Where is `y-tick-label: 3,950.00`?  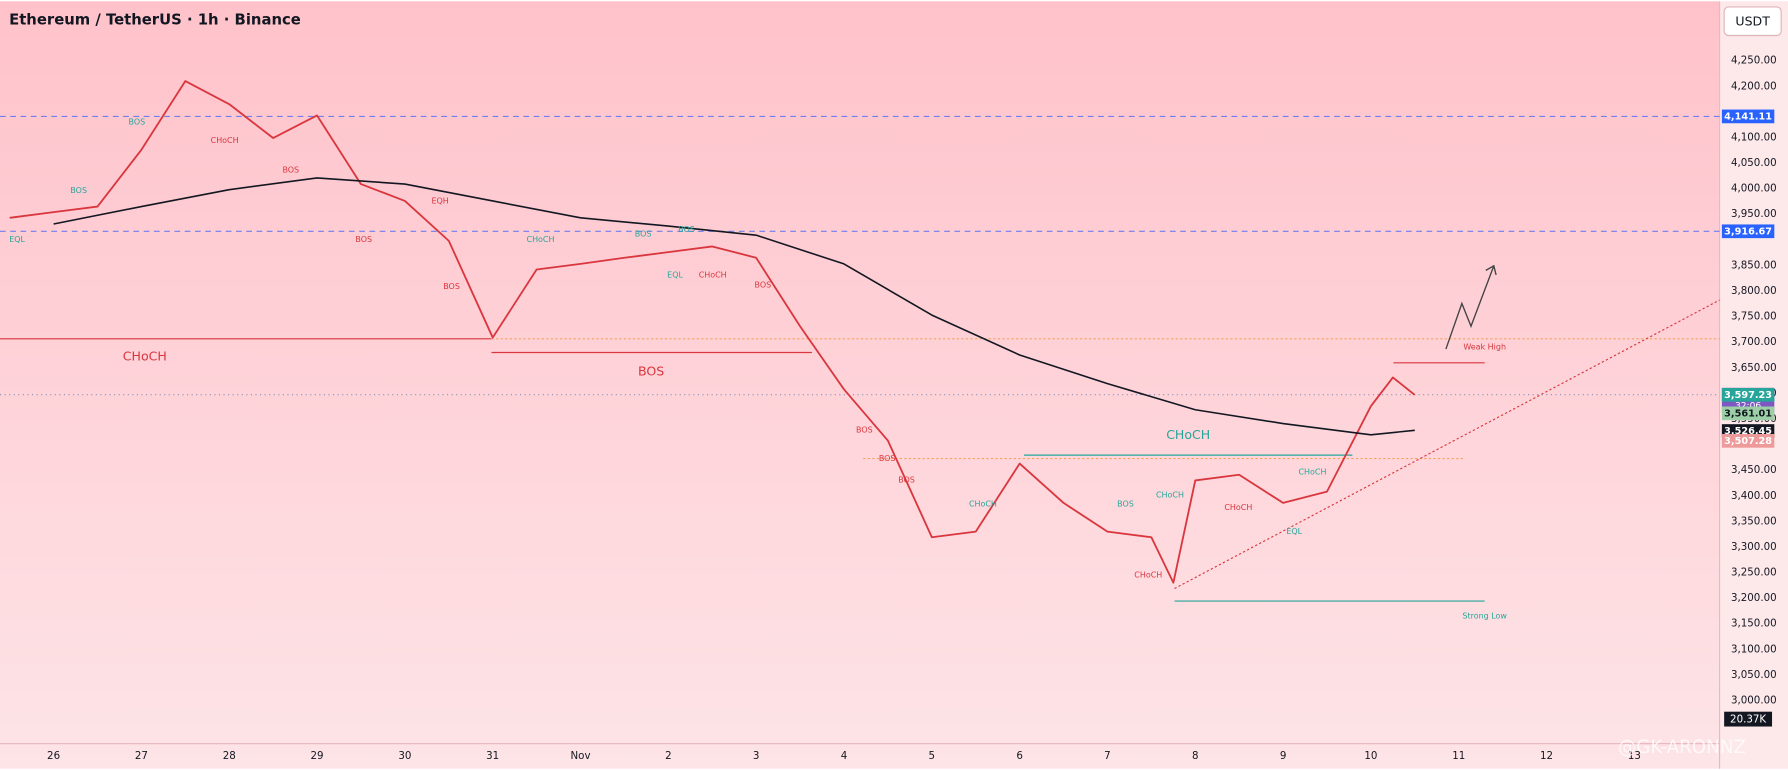 y-tick-label: 3,950.00 is located at coordinates (1754, 214).